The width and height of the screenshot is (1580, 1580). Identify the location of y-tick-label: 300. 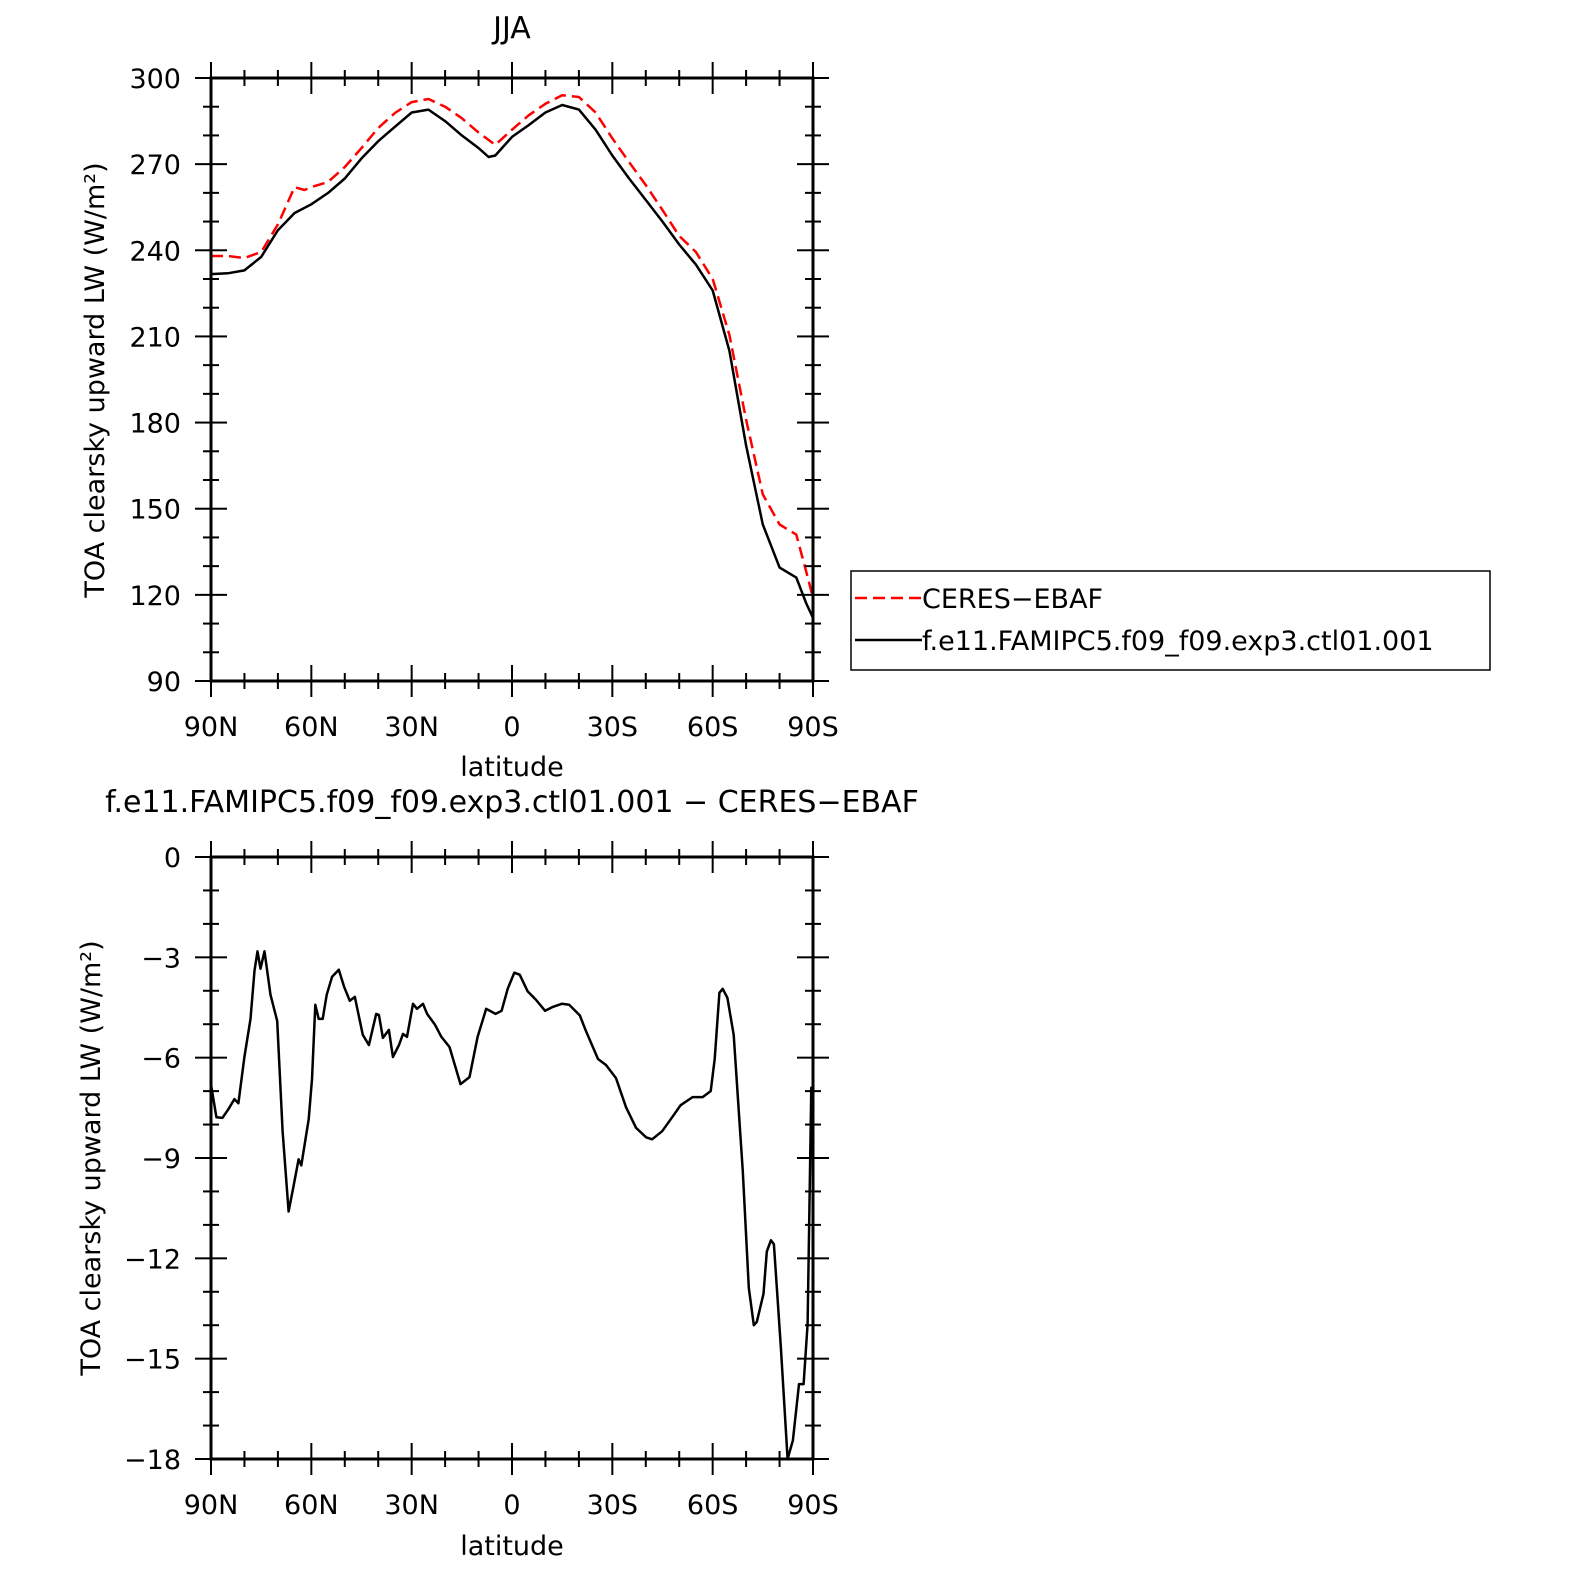
(155, 79).